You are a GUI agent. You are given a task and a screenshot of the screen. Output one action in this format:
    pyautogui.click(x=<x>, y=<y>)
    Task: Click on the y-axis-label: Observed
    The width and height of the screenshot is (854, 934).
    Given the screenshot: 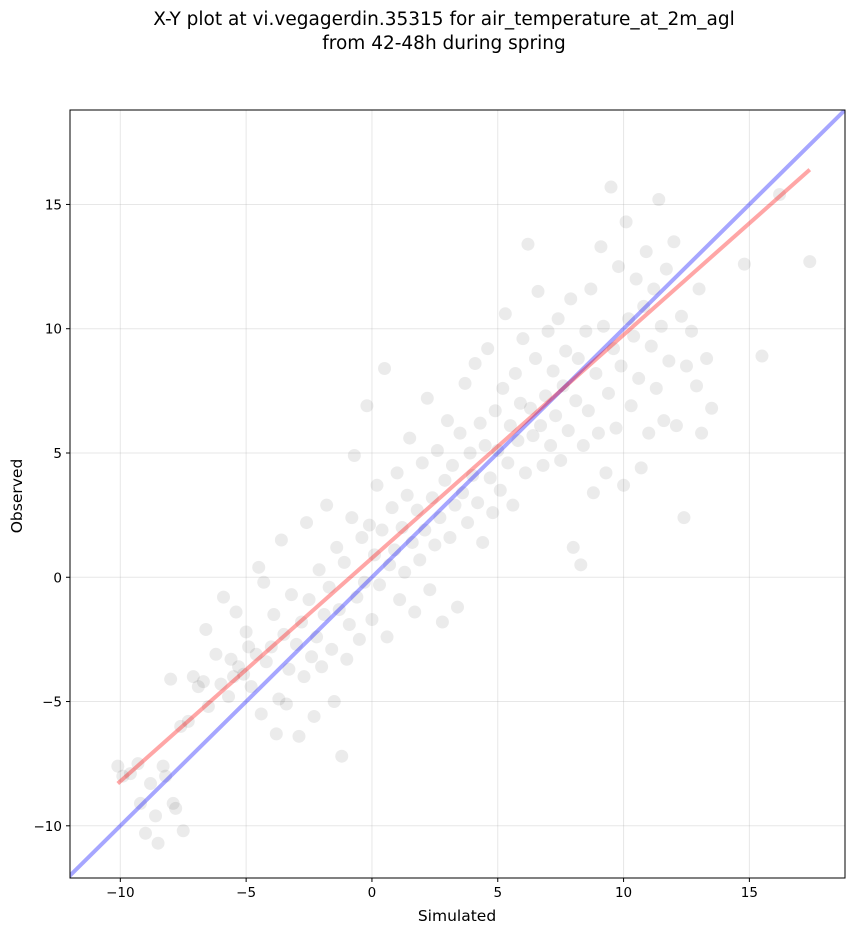 What is the action you would take?
    pyautogui.click(x=17, y=496)
    